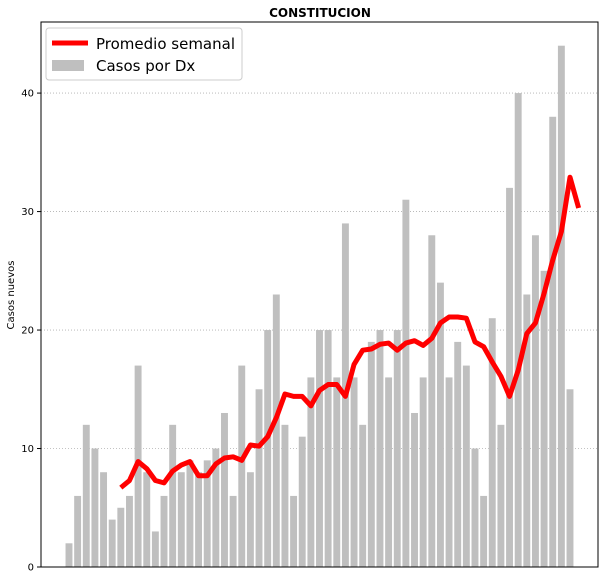 Image resolution: width=606 pixels, height=580 pixels. I want to click on y-tick-label: 0, so click(31, 568).